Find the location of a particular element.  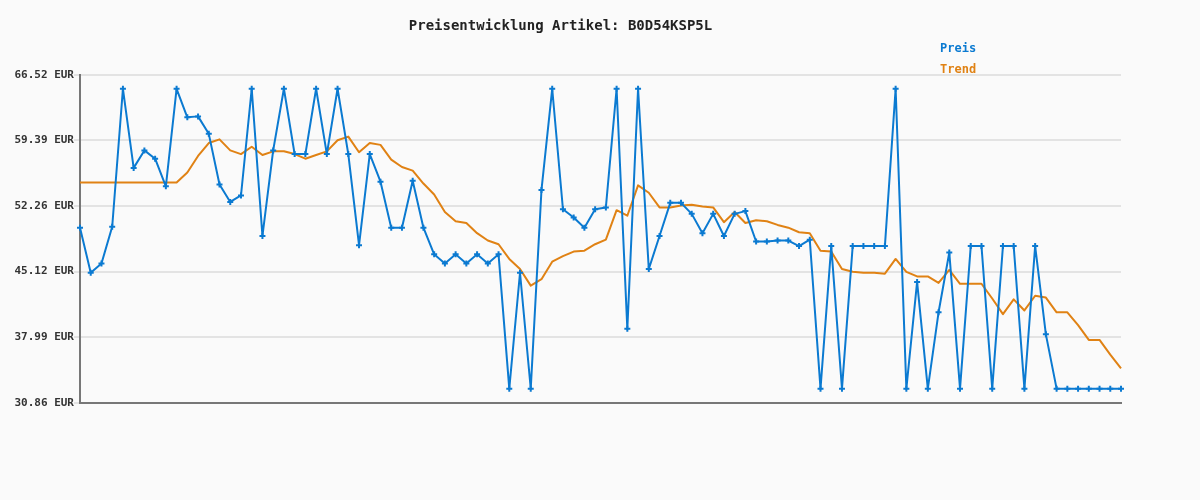

y-tick-label: 52.26 EUR is located at coordinates (44, 205).